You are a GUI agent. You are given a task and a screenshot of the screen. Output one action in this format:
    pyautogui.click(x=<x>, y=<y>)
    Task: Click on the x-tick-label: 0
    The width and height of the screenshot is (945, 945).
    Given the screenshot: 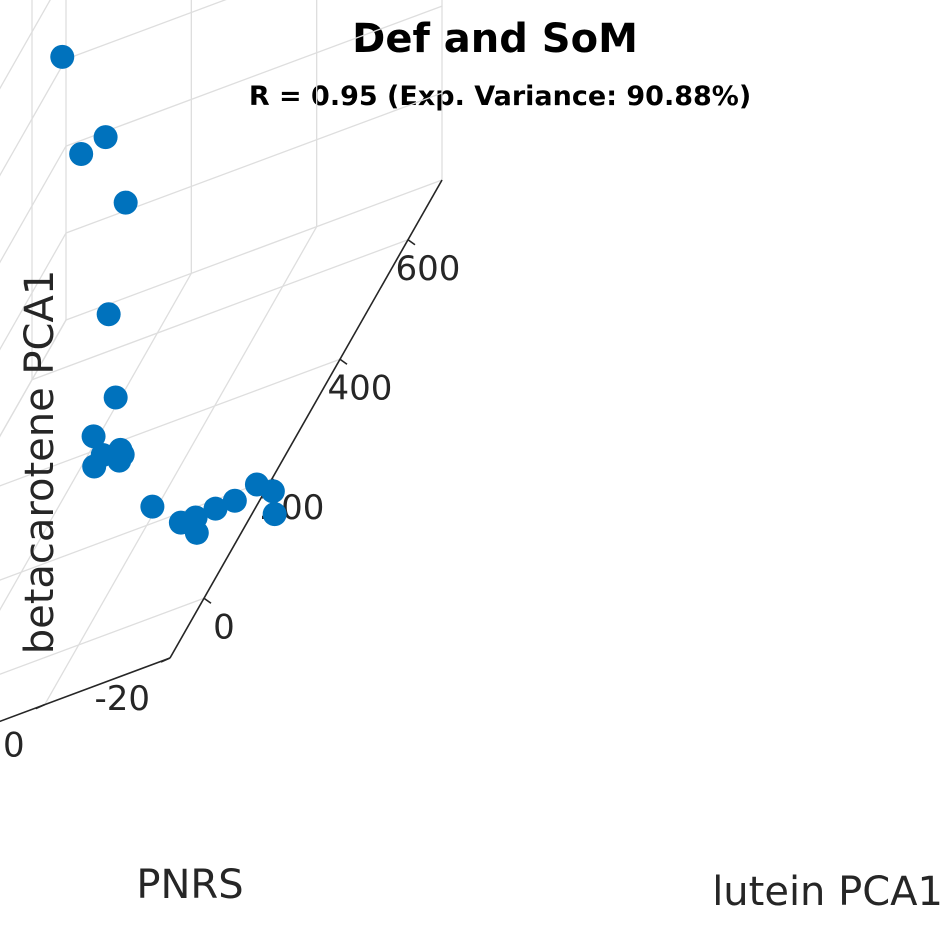 What is the action you would take?
    pyautogui.click(x=224, y=627)
    